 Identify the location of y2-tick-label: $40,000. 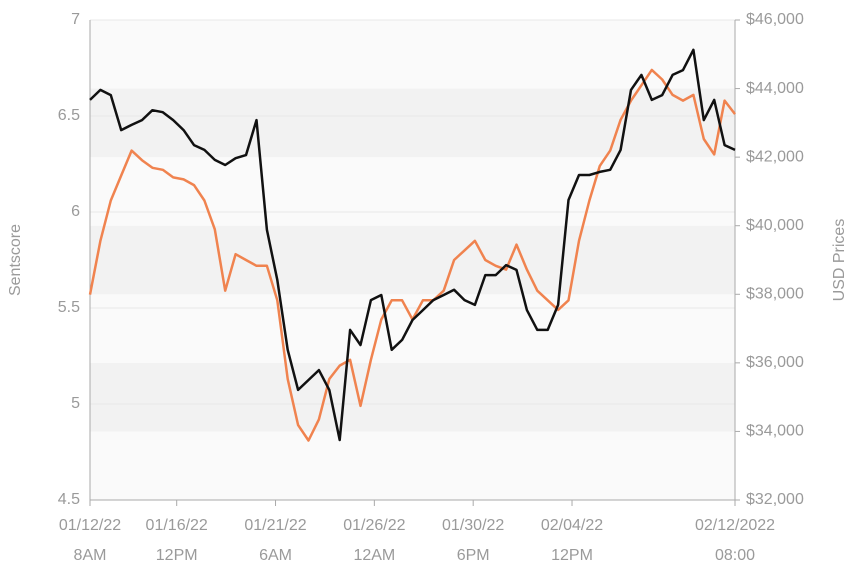
(775, 225).